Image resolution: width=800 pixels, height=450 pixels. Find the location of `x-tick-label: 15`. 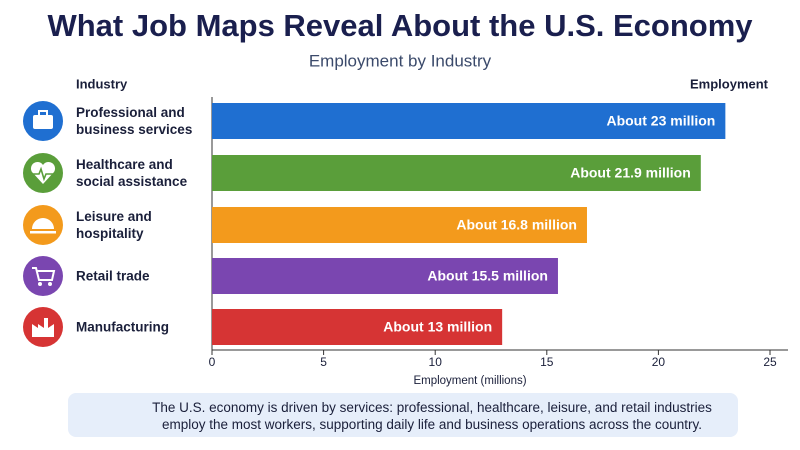

x-tick-label: 15 is located at coordinates (547, 362).